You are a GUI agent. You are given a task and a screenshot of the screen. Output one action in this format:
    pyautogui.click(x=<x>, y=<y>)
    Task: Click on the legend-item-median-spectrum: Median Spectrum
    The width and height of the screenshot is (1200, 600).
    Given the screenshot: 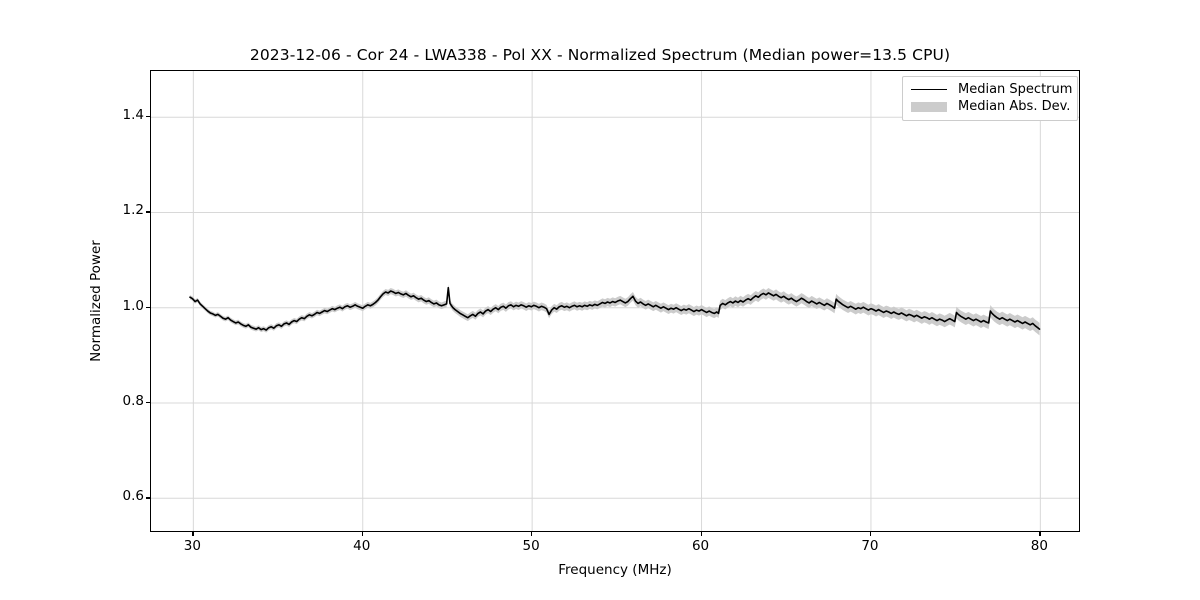 What is the action you would take?
    pyautogui.click(x=991, y=89)
    